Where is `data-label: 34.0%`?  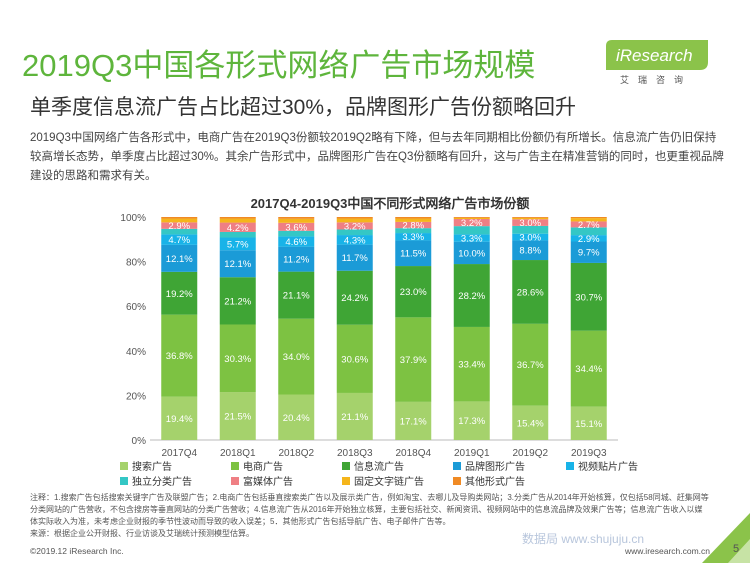 data-label: 34.0% is located at coordinates (296, 357).